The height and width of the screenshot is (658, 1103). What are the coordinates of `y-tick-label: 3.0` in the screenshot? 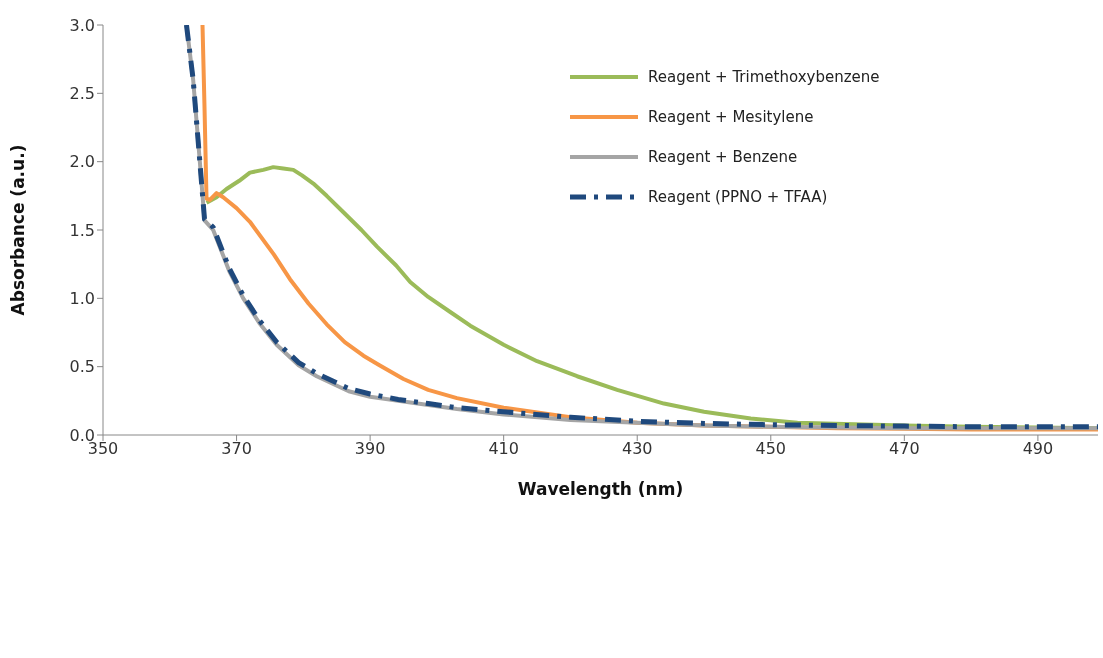 It's located at (82, 25).